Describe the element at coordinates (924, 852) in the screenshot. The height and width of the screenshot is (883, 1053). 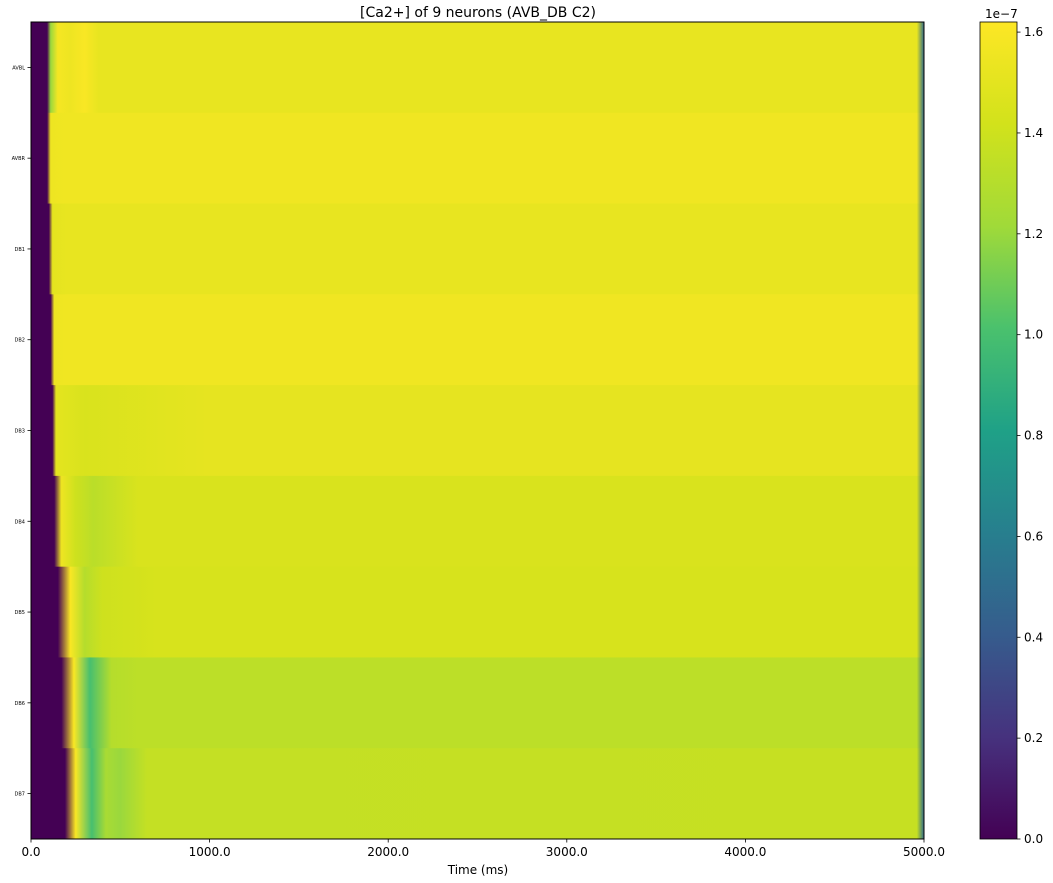
I see `x-tick-label: 5000.0` at that location.